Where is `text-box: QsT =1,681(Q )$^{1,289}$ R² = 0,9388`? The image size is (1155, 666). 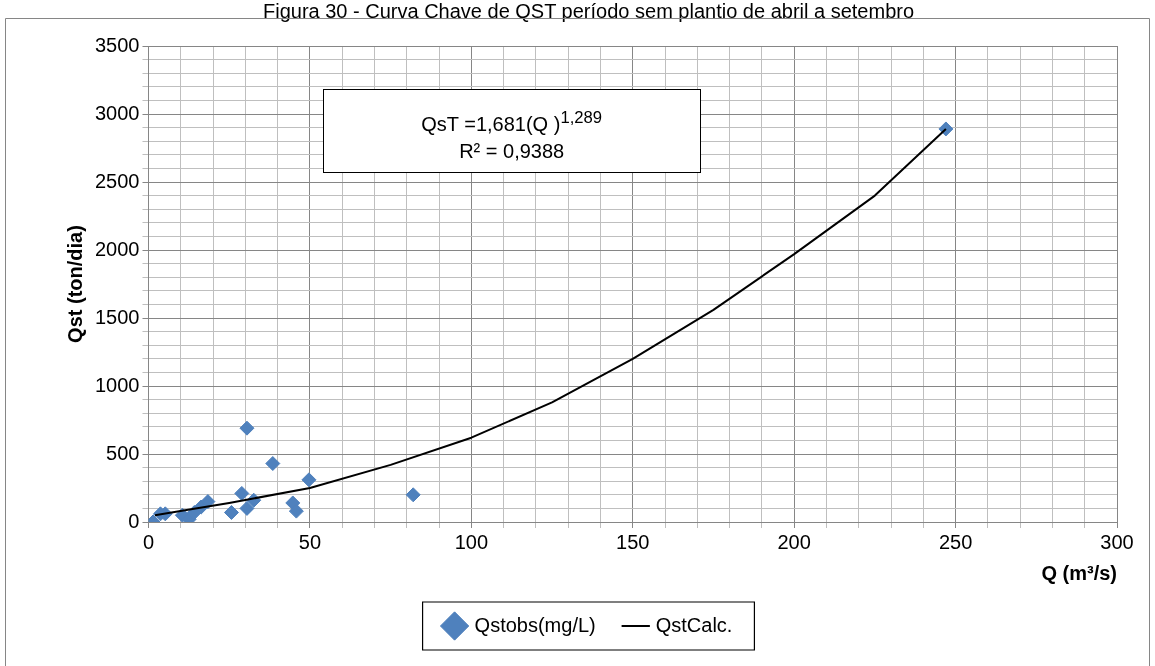
text-box: QsT =1,681(Q )$^{1,289}$ R² = 0,9388 is located at coordinates (511, 131).